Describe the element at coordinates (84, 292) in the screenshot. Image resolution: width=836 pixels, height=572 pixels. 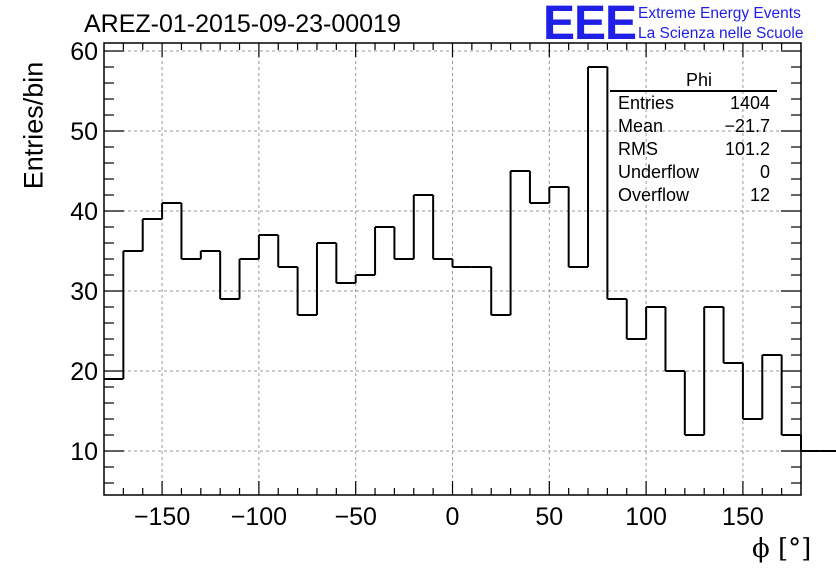
I see `y-tick-label: 30` at that location.